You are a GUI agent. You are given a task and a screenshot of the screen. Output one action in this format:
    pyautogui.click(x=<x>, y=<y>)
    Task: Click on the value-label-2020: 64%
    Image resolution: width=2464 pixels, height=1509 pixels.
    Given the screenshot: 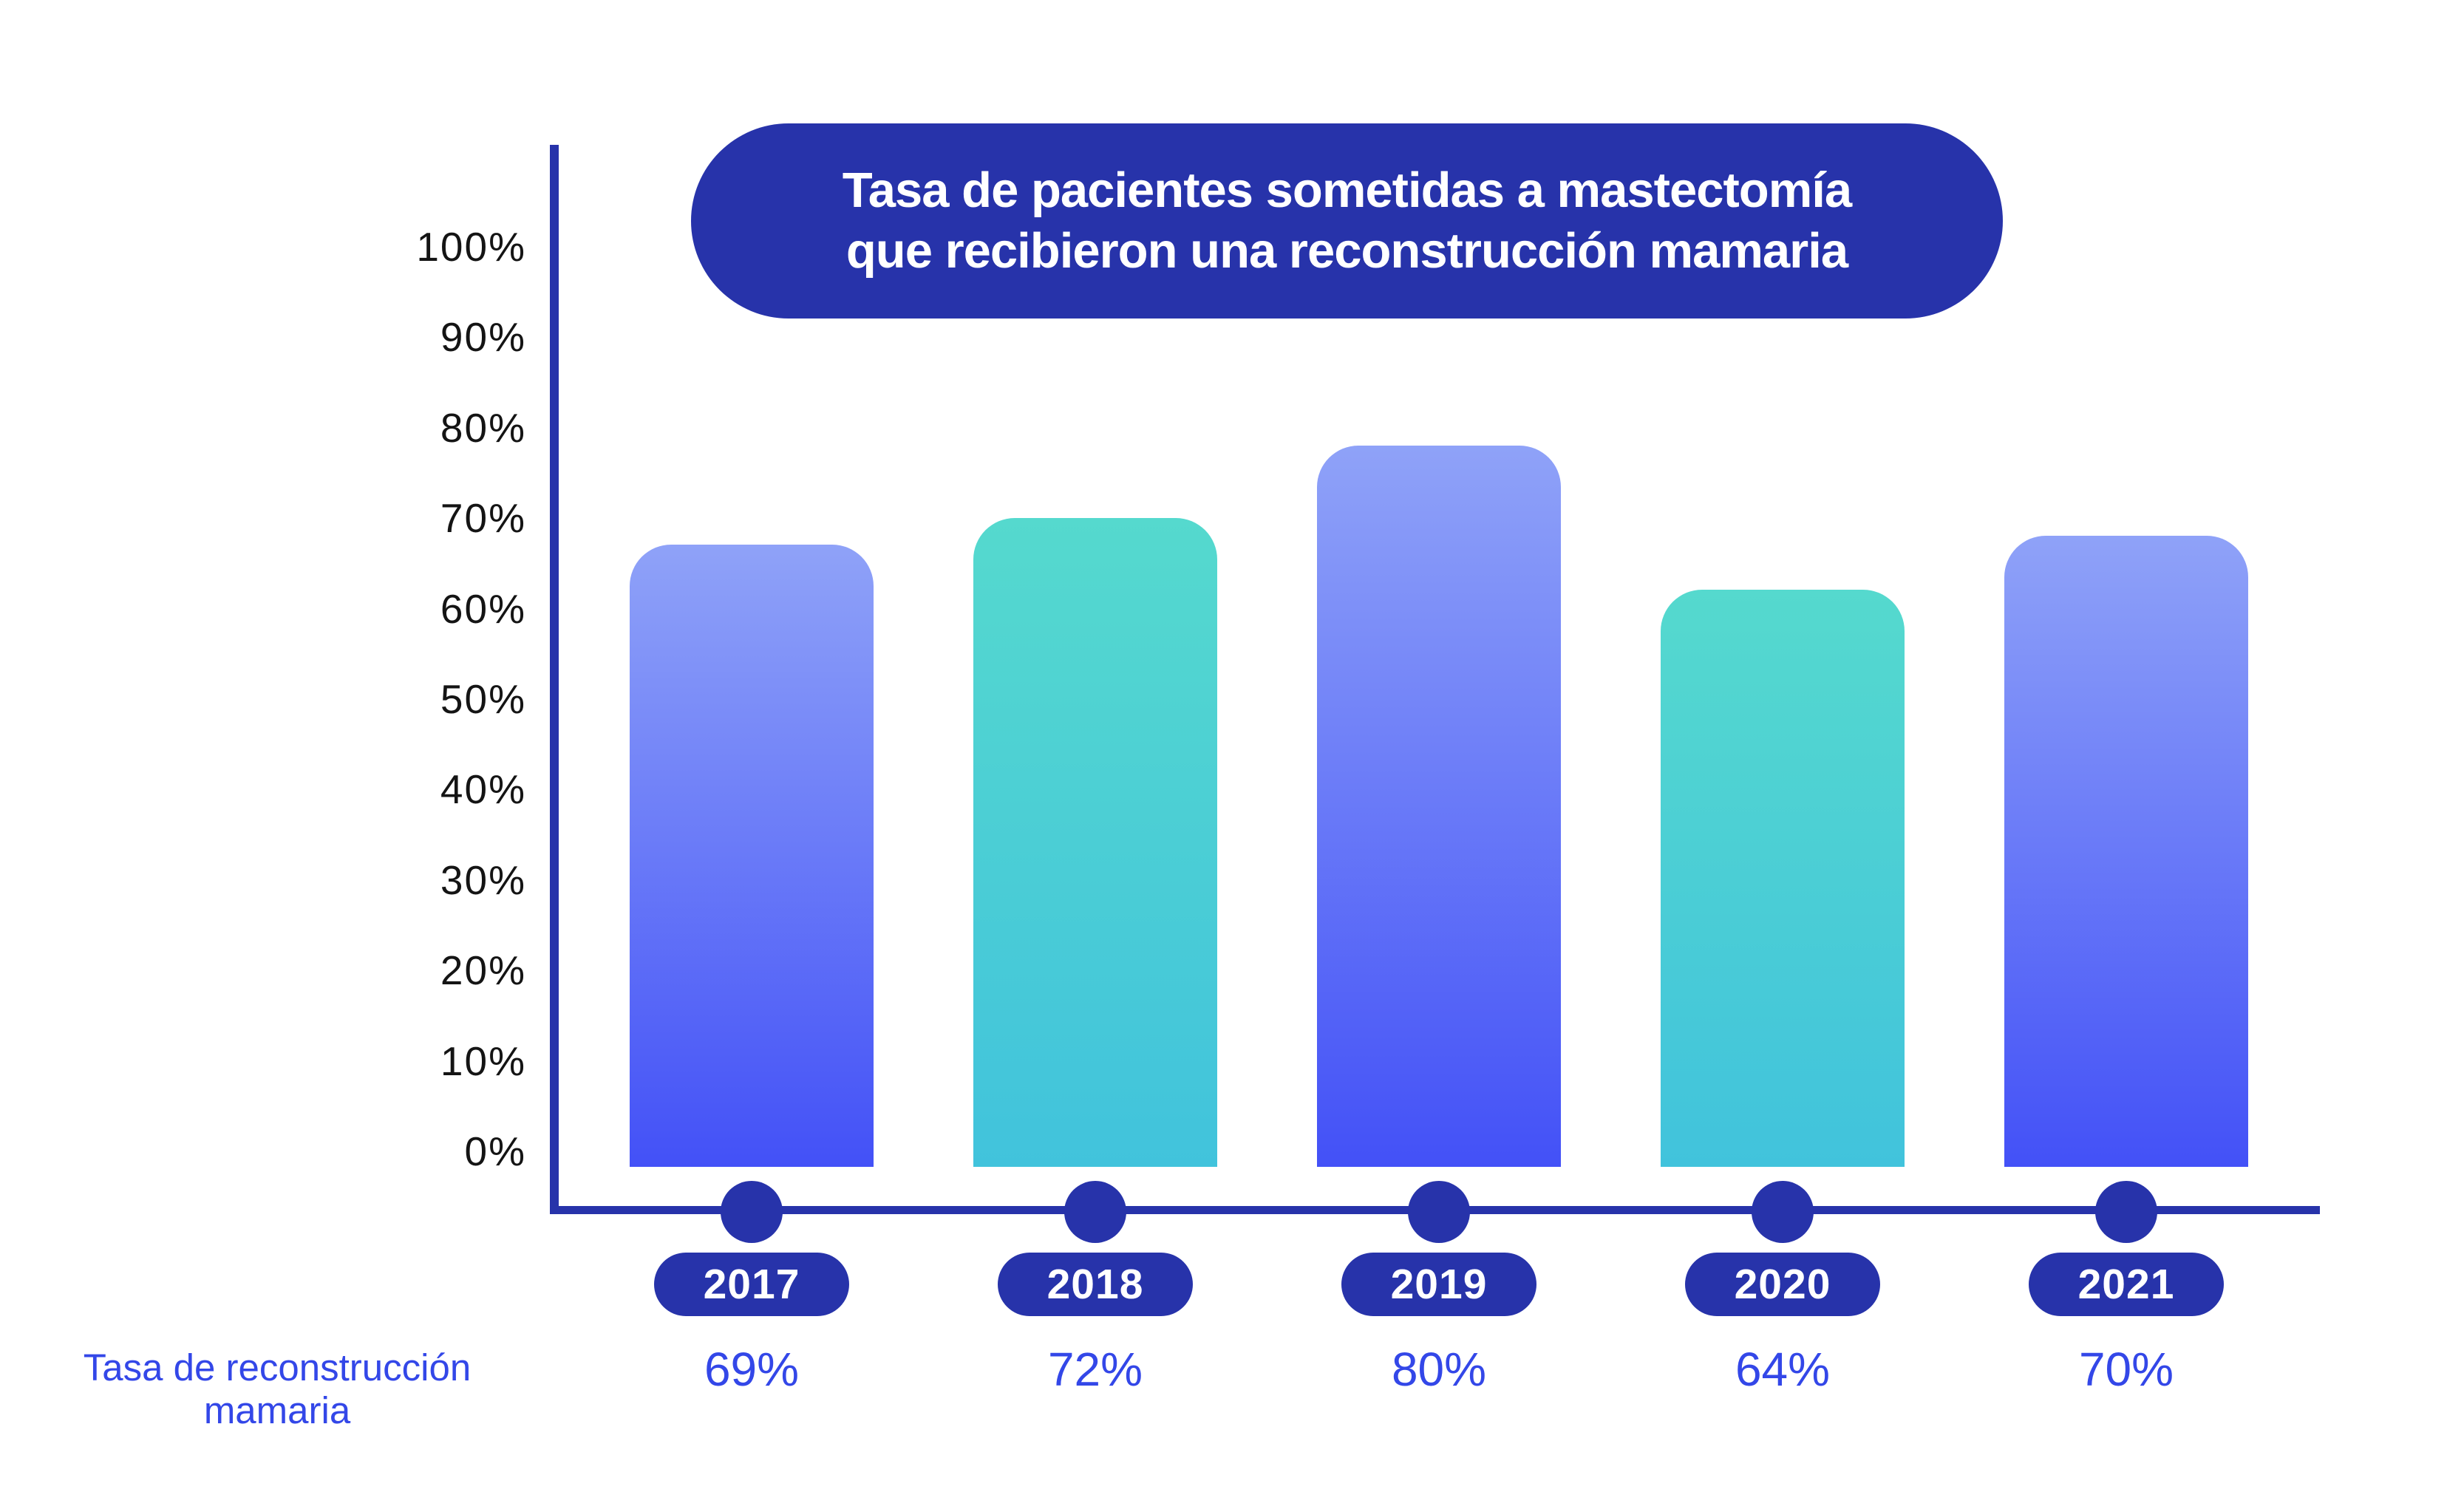 What is the action you would take?
    pyautogui.click(x=1783, y=1369)
    